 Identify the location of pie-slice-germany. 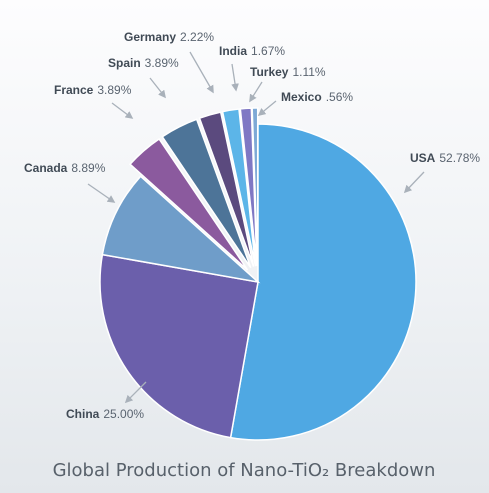
(226, 189).